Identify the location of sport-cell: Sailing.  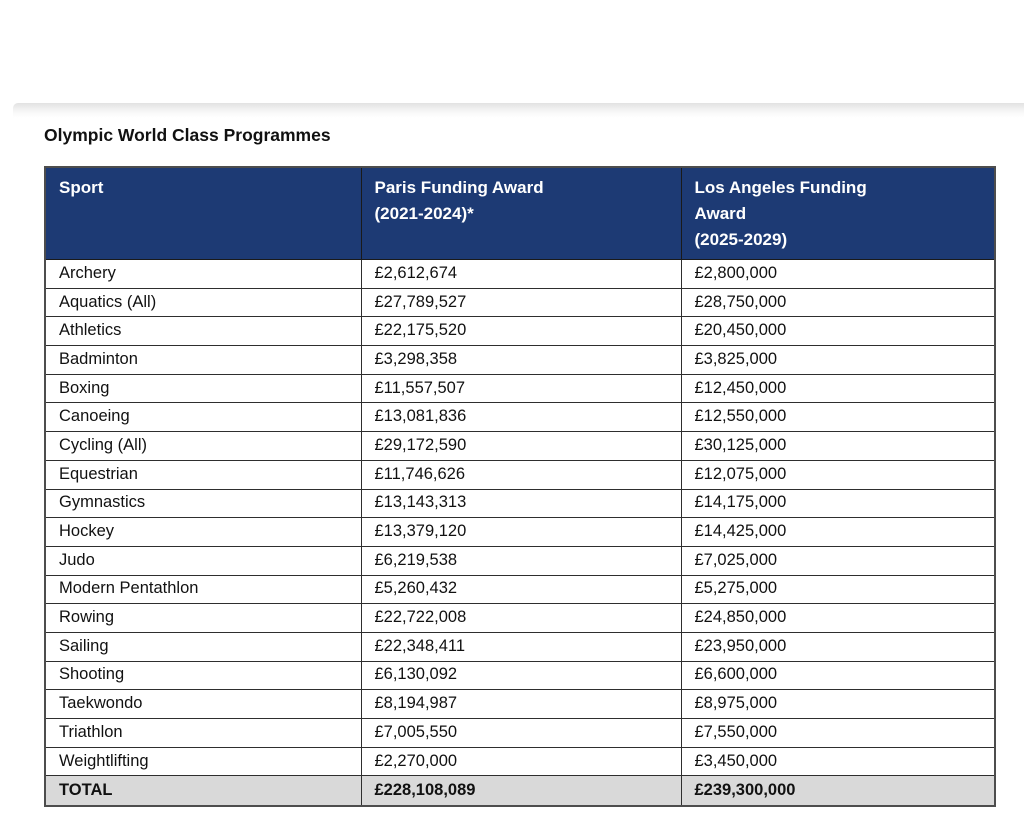
(203, 646).